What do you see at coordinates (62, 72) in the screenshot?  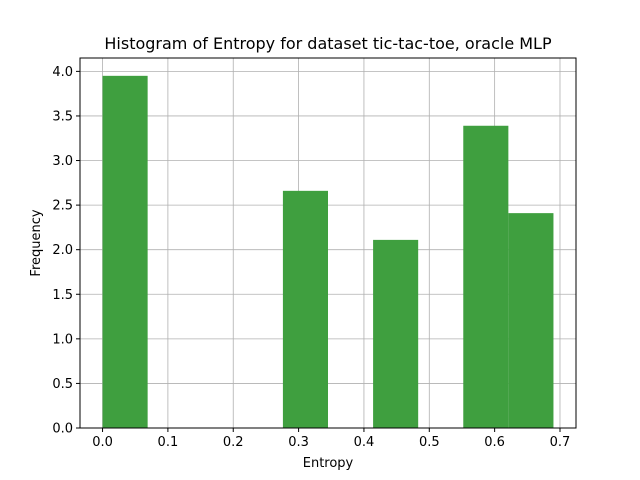 I see `y-tick-label: 4.0` at bounding box center [62, 72].